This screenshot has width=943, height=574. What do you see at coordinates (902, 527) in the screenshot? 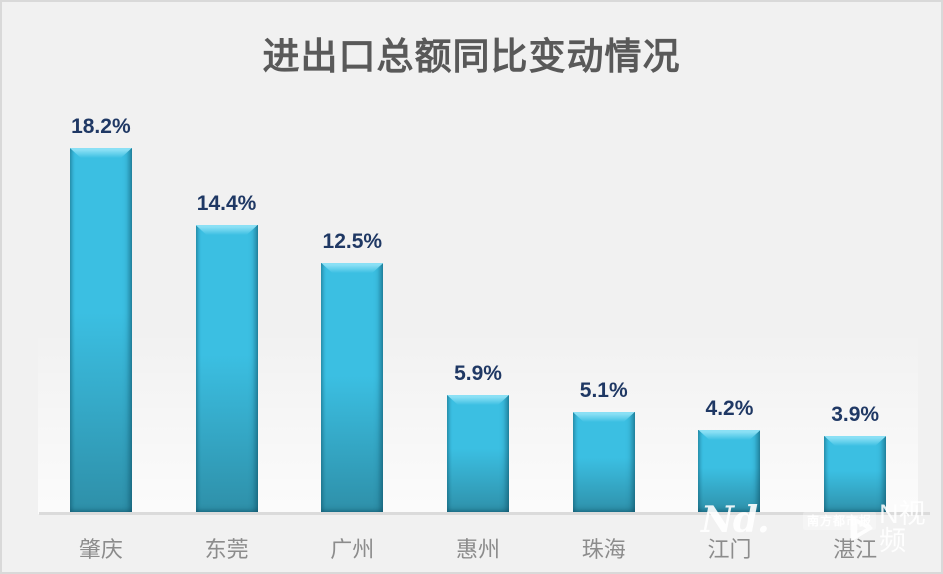
I see `nvideo-label: N视频` at bounding box center [902, 527].